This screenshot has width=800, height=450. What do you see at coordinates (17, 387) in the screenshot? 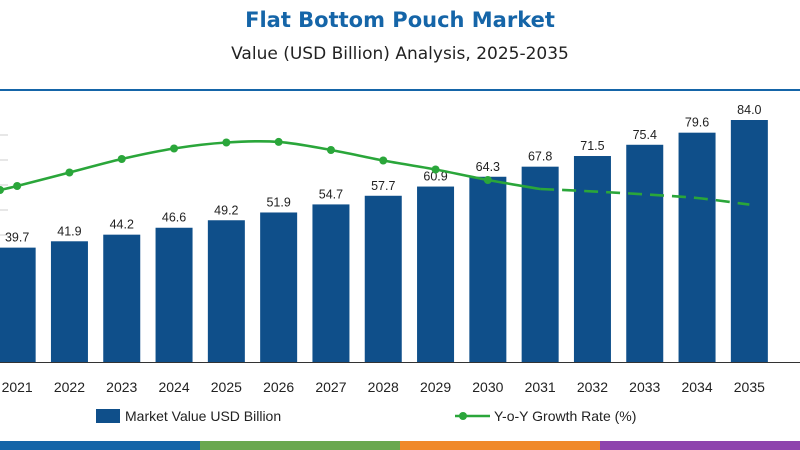
I see `x-tick-label: 2021` at bounding box center [17, 387].